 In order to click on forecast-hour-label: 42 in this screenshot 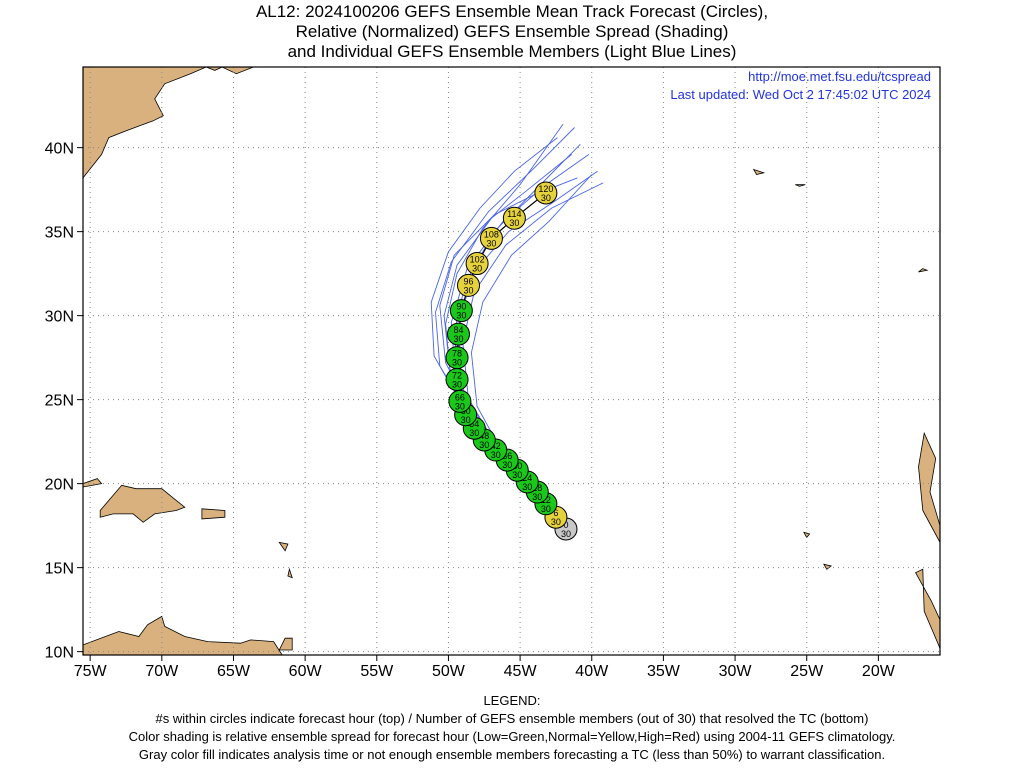, I will do `click(496, 446)`.